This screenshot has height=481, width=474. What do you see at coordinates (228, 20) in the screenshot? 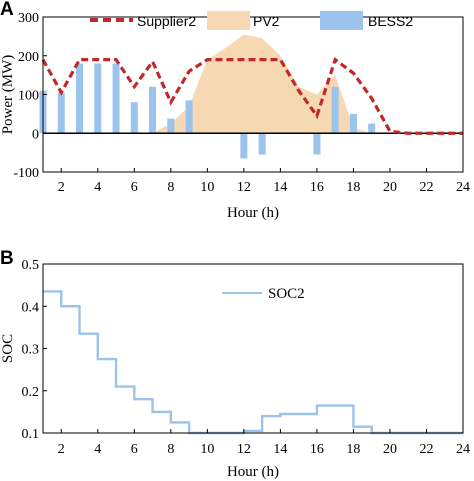
I see `legend-swatch-pv2` at bounding box center [228, 20].